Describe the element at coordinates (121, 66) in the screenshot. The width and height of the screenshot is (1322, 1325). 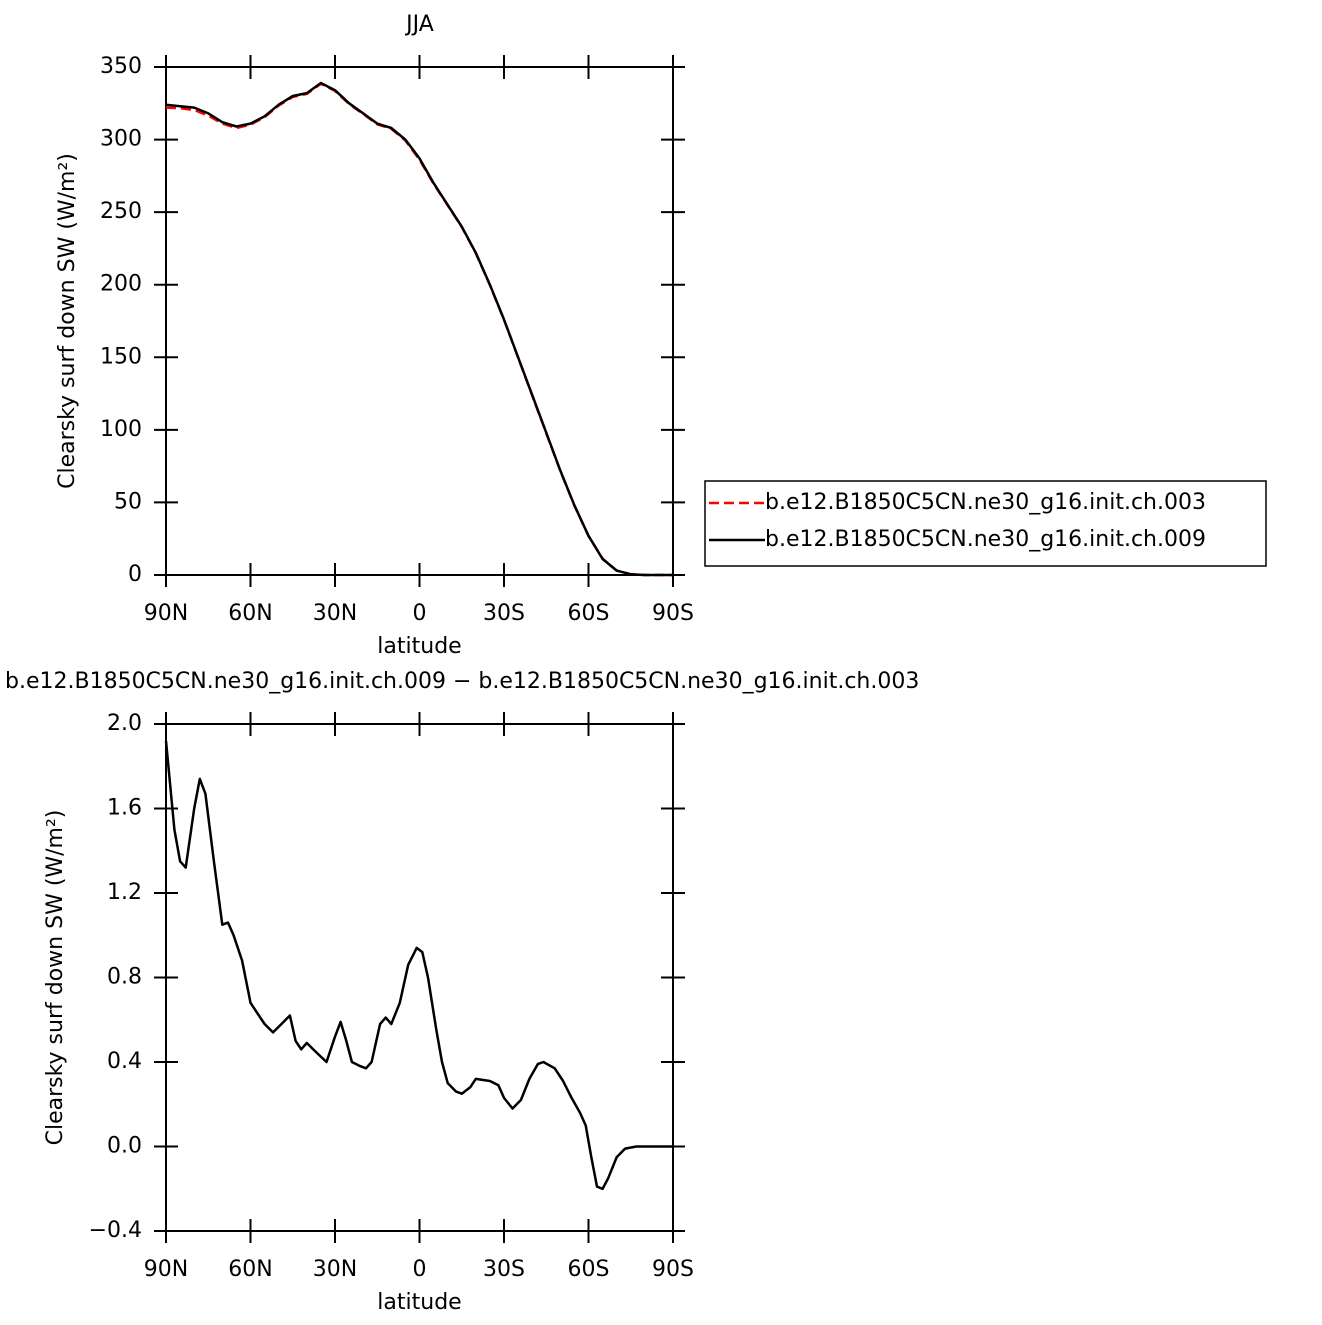
I see `y-tick-label: 350` at that location.